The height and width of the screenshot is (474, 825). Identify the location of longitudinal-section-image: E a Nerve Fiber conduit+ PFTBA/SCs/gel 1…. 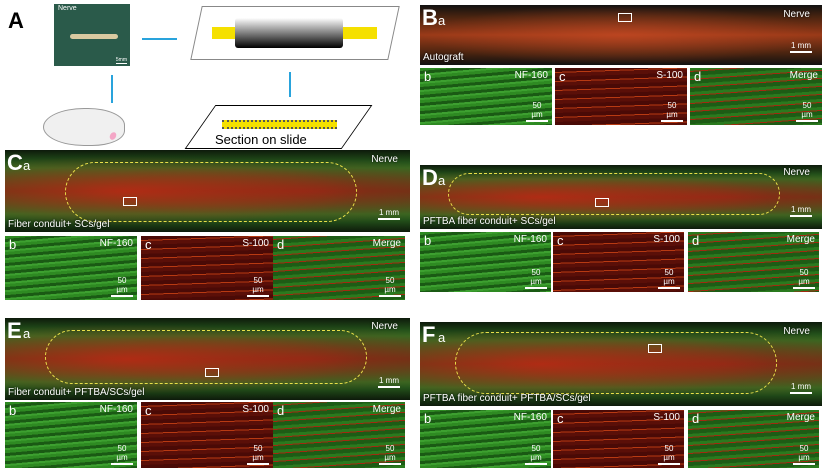
(207, 359).